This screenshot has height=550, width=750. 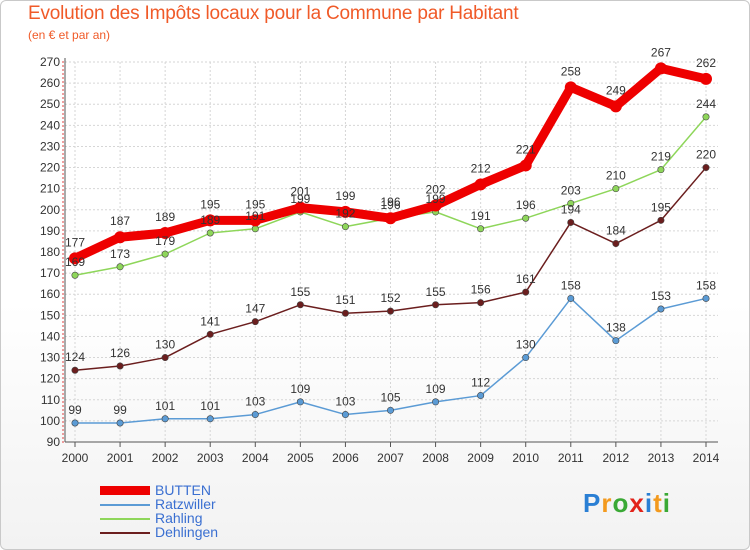 What do you see at coordinates (525, 458) in the screenshot?
I see `x-tick-label: 2010` at bounding box center [525, 458].